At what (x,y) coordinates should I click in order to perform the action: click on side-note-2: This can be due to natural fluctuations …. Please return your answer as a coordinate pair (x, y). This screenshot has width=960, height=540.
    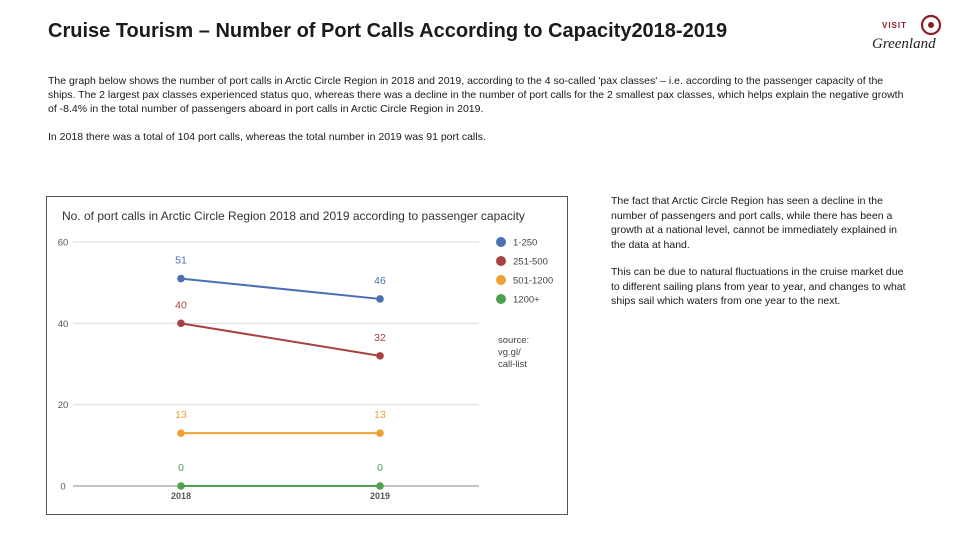
    Looking at the image, I should click on (758, 286).